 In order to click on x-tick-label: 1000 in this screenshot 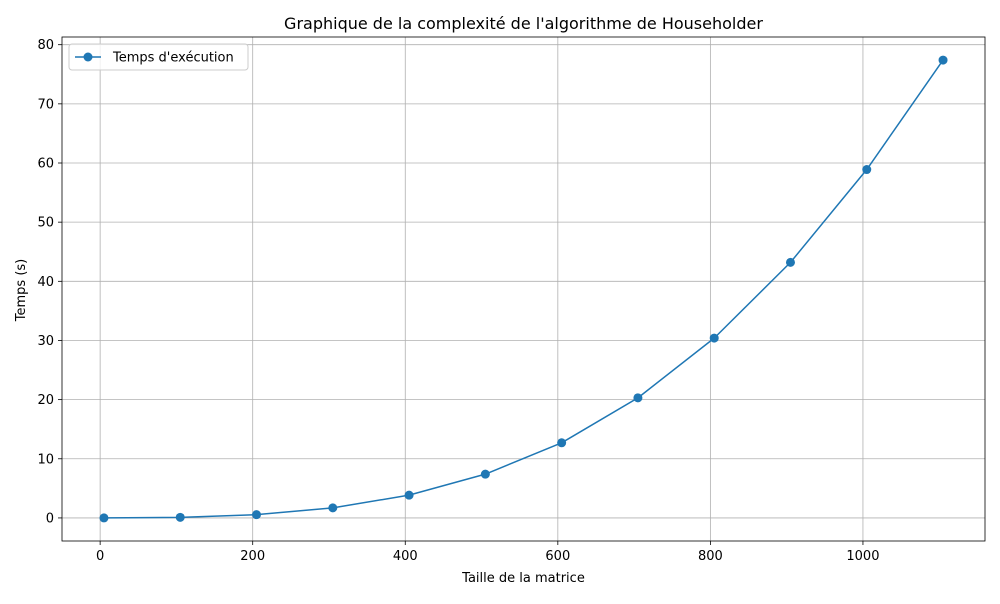, I will do `click(862, 556)`.